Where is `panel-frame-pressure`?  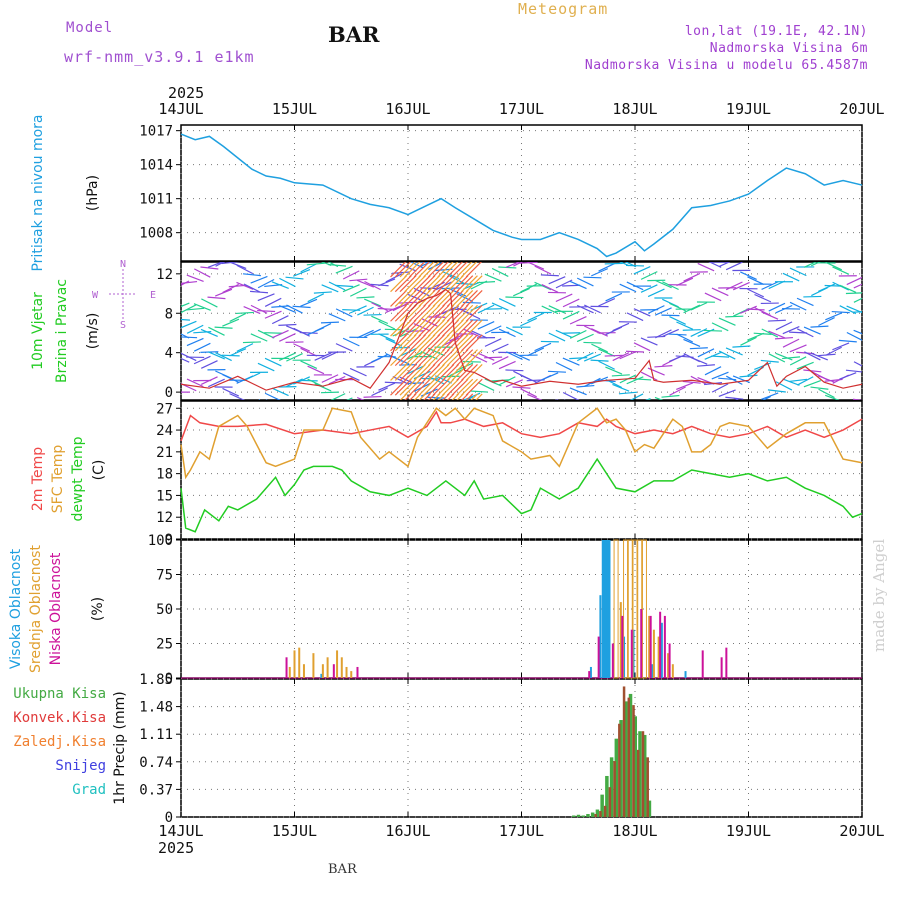
panel-frame-pressure is located at coordinates (521, 193).